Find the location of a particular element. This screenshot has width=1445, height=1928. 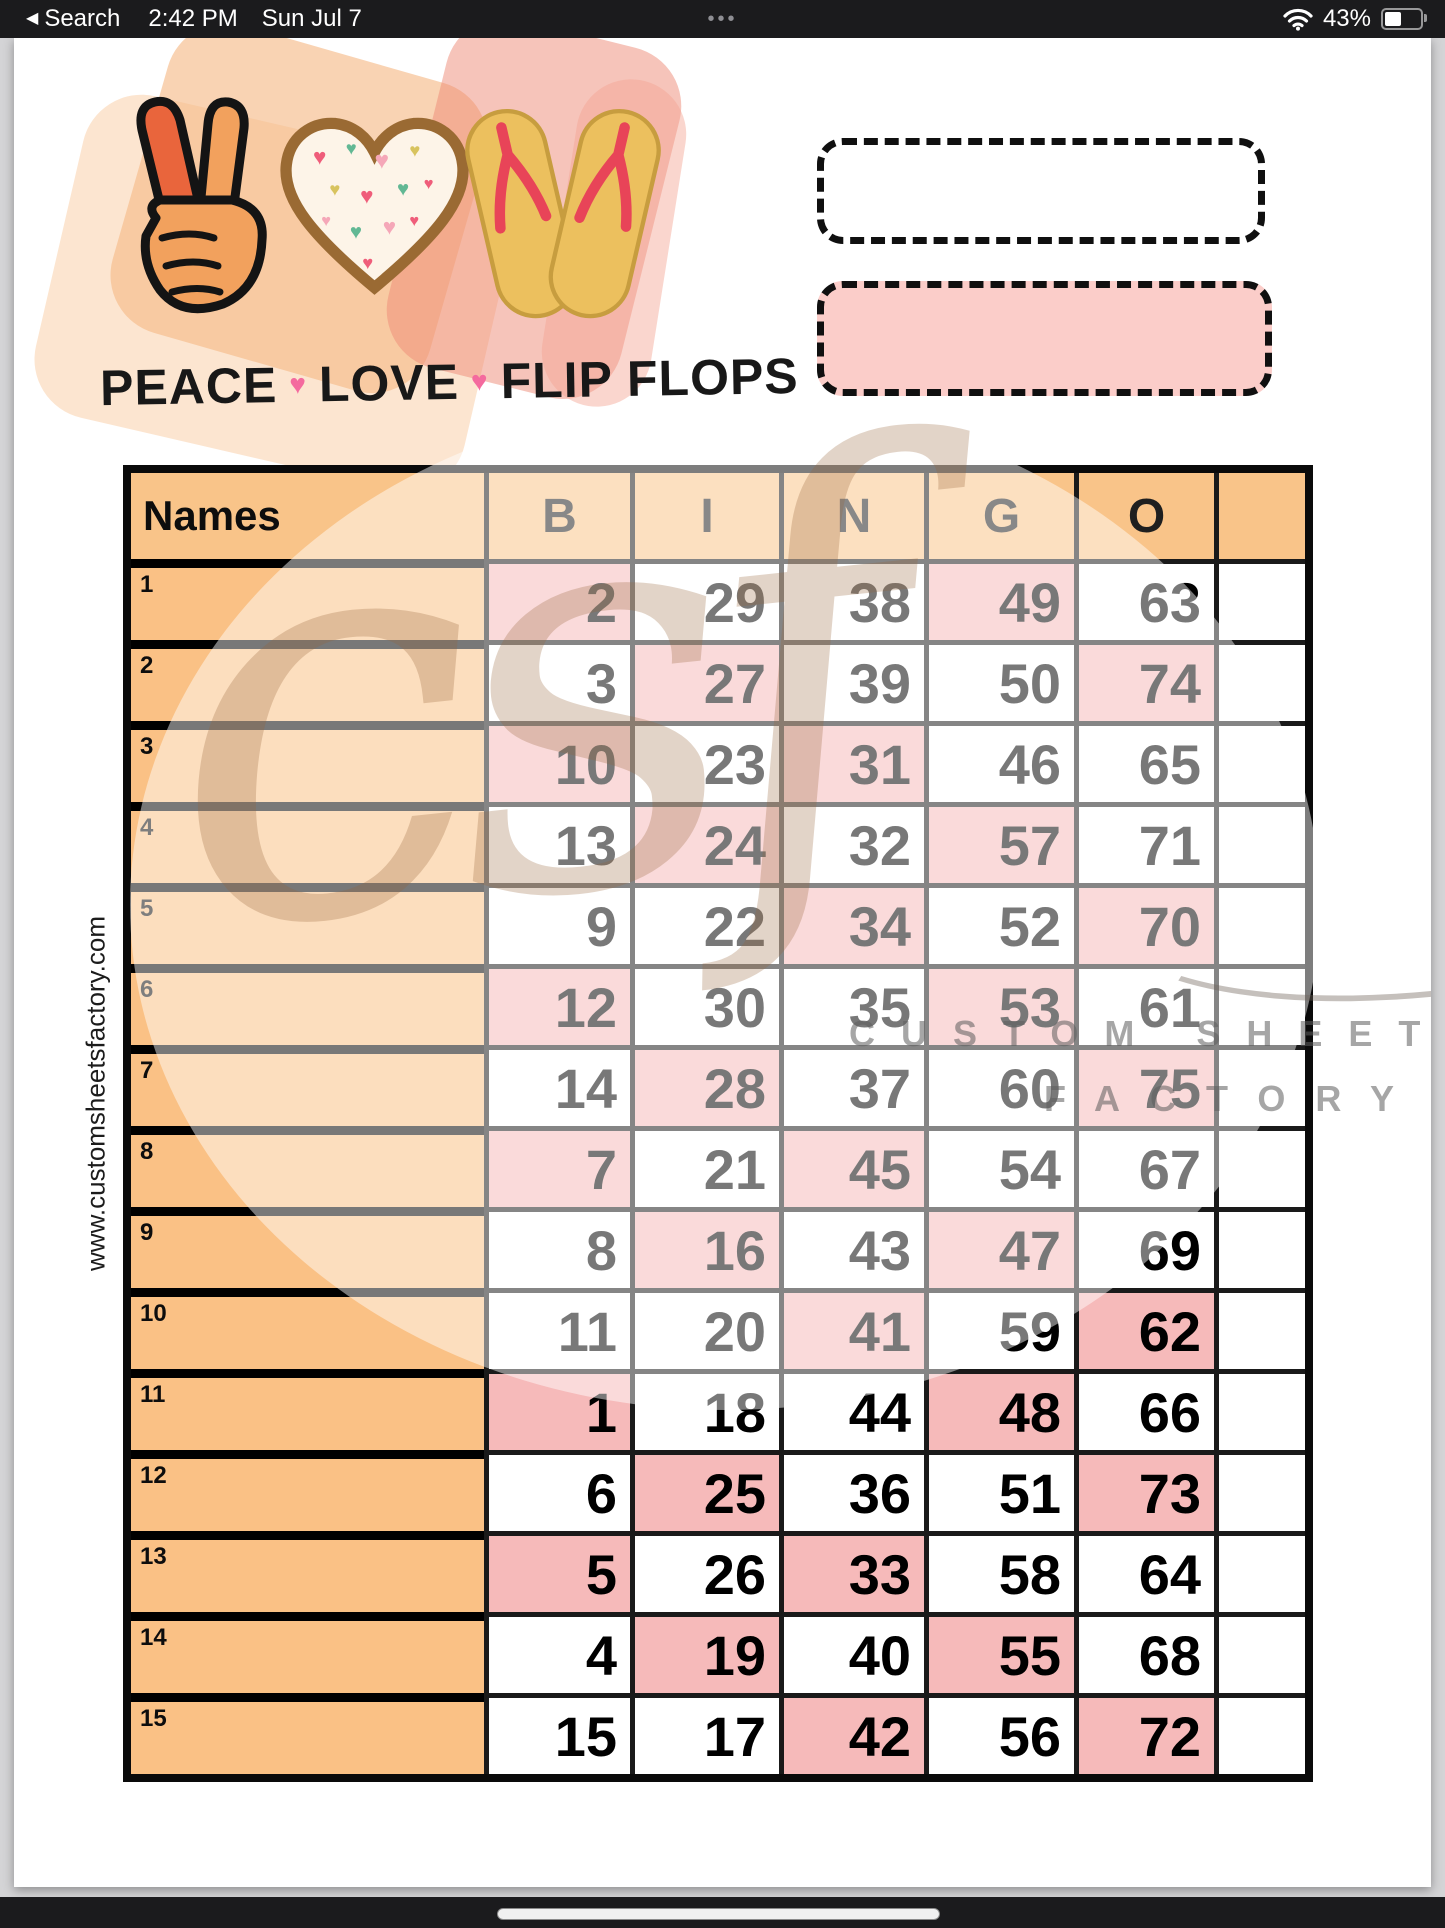

bingo-cell-i: 16 is located at coordinates (704, 1247).